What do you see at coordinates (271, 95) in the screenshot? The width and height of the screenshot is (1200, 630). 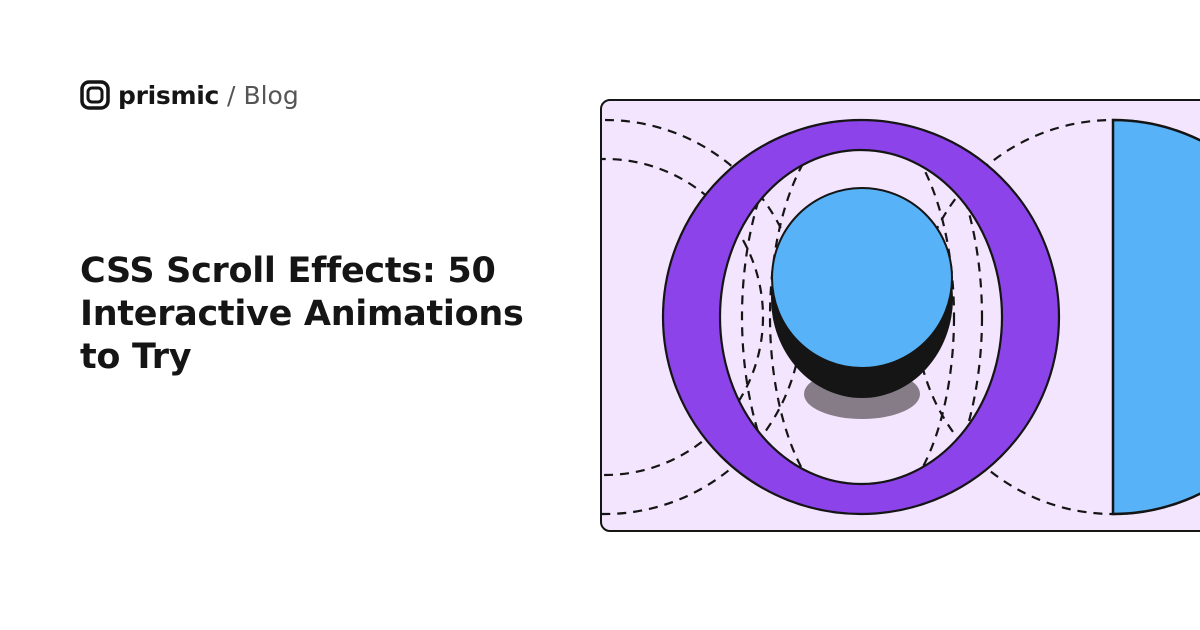 I see `breadcrumb-section: Blog` at bounding box center [271, 95].